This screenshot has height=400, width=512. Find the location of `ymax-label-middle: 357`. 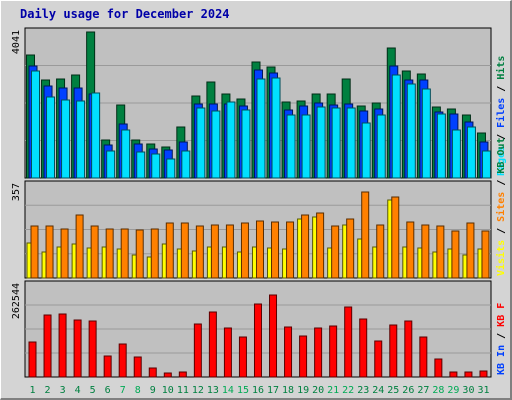

ymax-label-middle: 357 is located at coordinates (16, 192).